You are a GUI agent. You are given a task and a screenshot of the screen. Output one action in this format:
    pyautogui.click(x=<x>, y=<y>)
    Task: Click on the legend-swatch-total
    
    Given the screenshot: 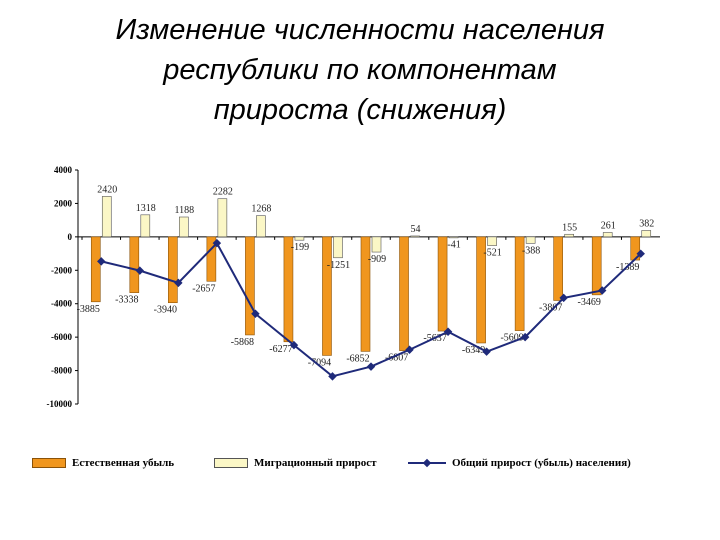 What is the action you would take?
    pyautogui.click(x=427, y=463)
    